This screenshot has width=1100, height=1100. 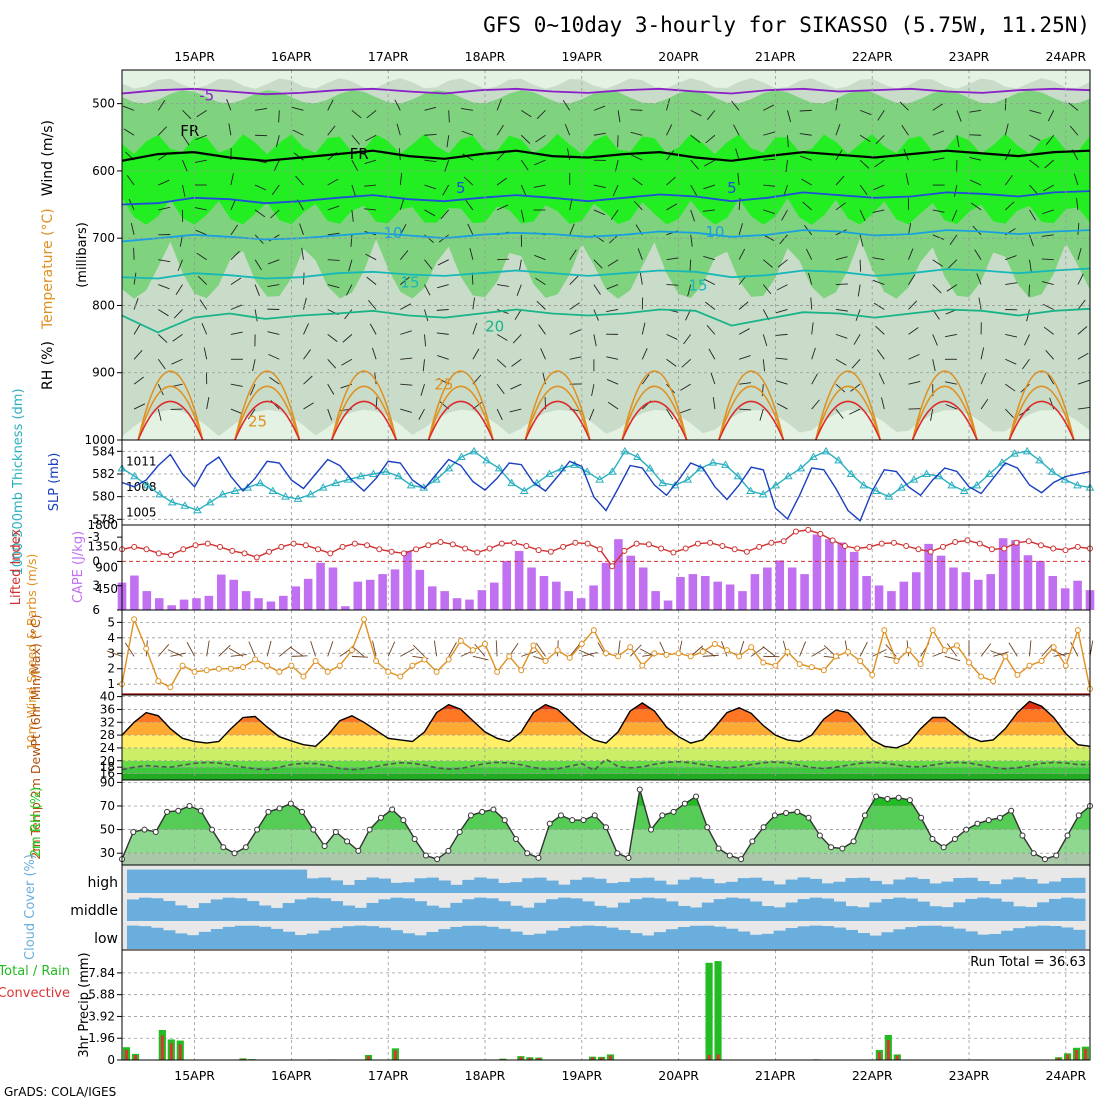 I want to click on pressure-tick-label: 1000, so click(x=99, y=440).